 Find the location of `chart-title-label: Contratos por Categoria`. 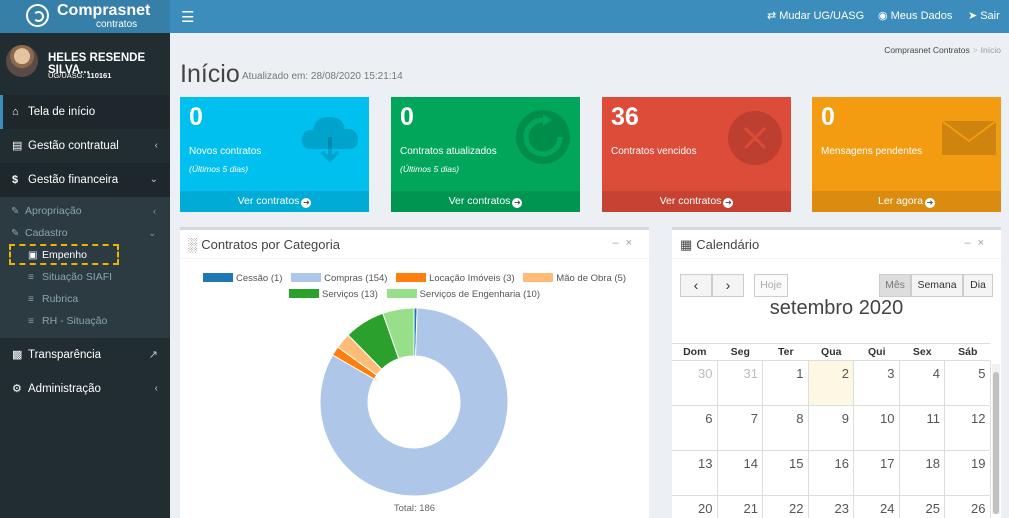

chart-title-label: Contratos por Categoria is located at coordinates (270, 244).